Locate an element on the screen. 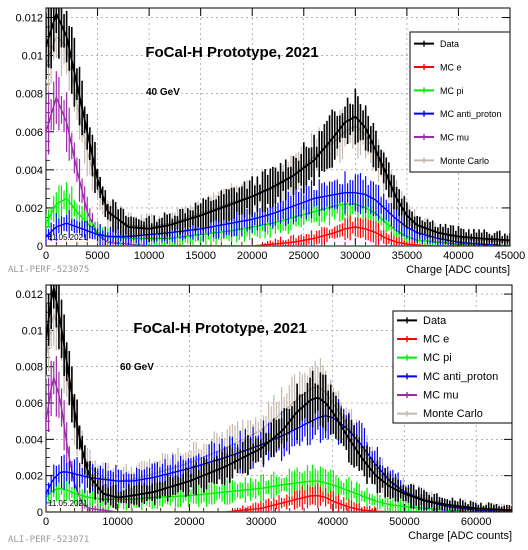 The image size is (528, 550). footer-label: ALI-PERF-523071 is located at coordinates (48, 540).